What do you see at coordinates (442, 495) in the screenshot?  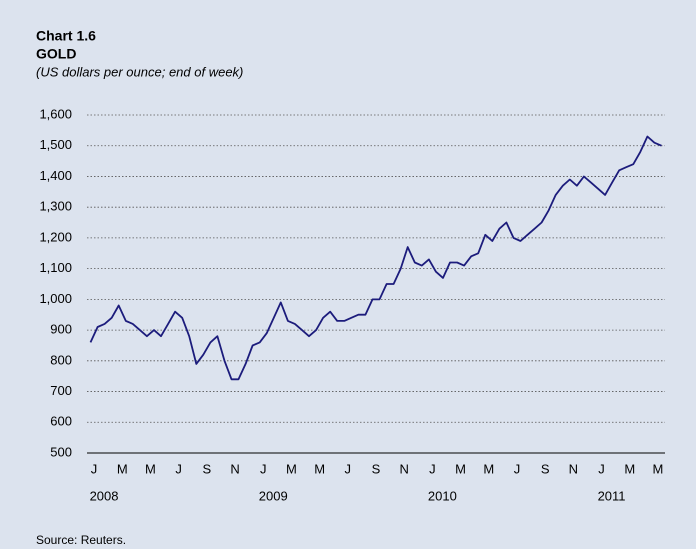 I see `year-label: 2010` at bounding box center [442, 495].